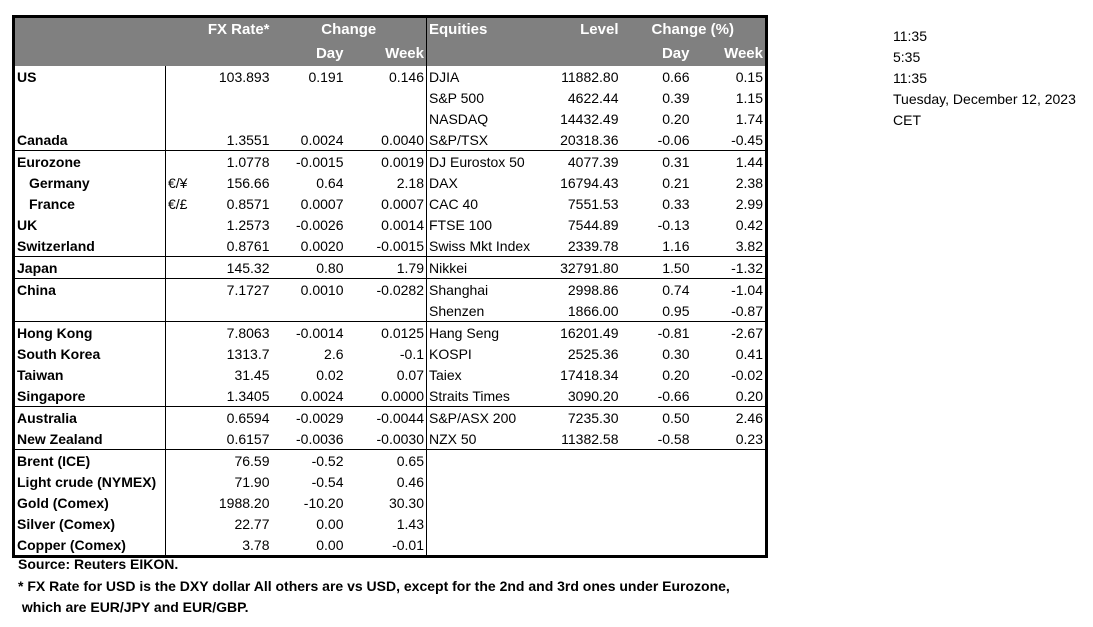 This screenshot has height=627, width=1093. Describe the element at coordinates (590, 76) in the screenshot. I see `equity-level: 11882.80` at that location.